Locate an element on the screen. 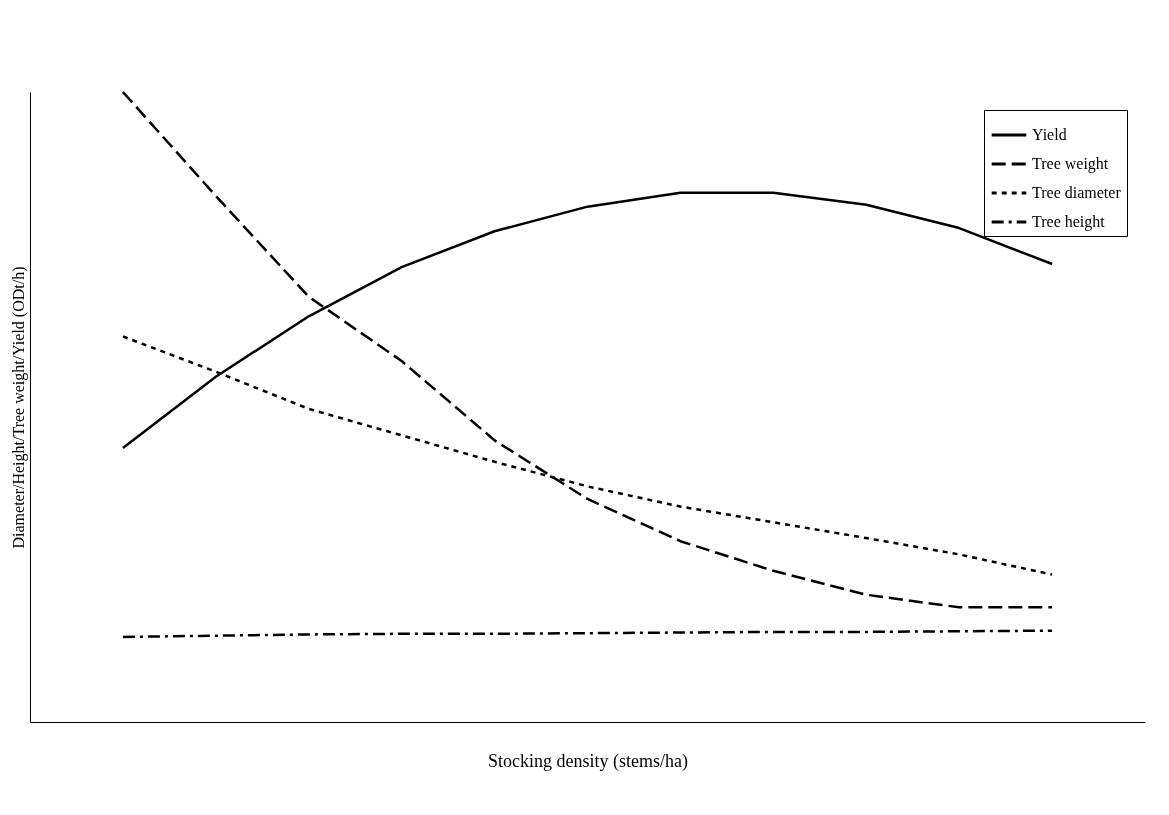 Image resolution: width=1169 pixels, height=815 pixels. legend-label: Tree height is located at coordinates (1069, 222).